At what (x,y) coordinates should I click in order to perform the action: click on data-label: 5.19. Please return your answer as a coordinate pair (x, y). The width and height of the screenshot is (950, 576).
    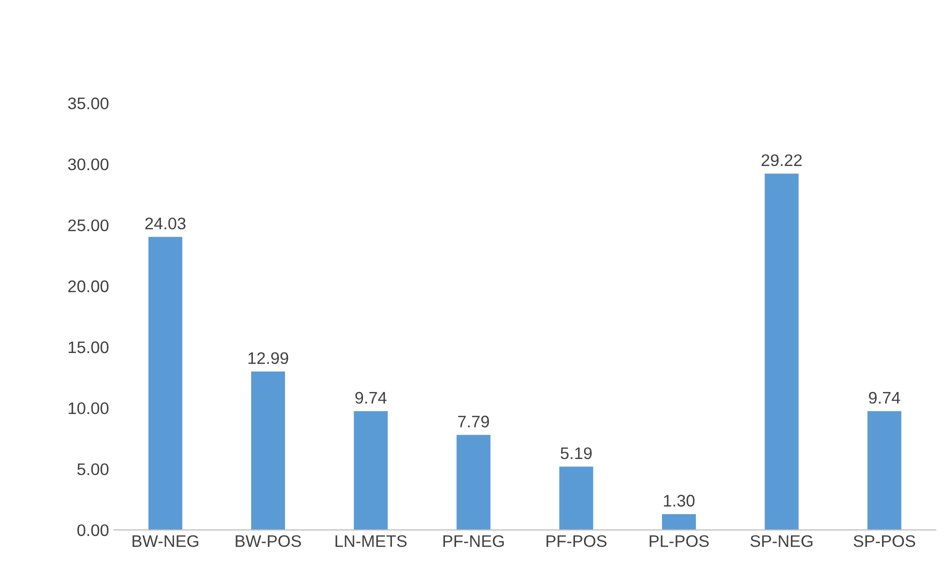
    Looking at the image, I should click on (576, 453).